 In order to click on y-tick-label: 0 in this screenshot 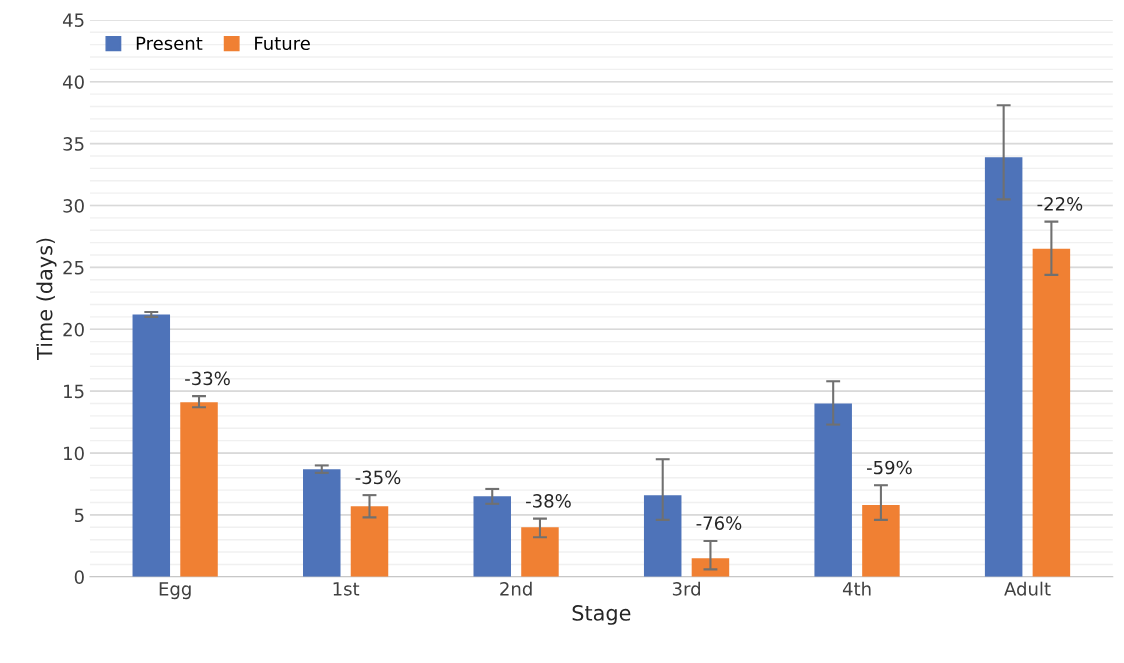, I will do `click(79, 577)`.